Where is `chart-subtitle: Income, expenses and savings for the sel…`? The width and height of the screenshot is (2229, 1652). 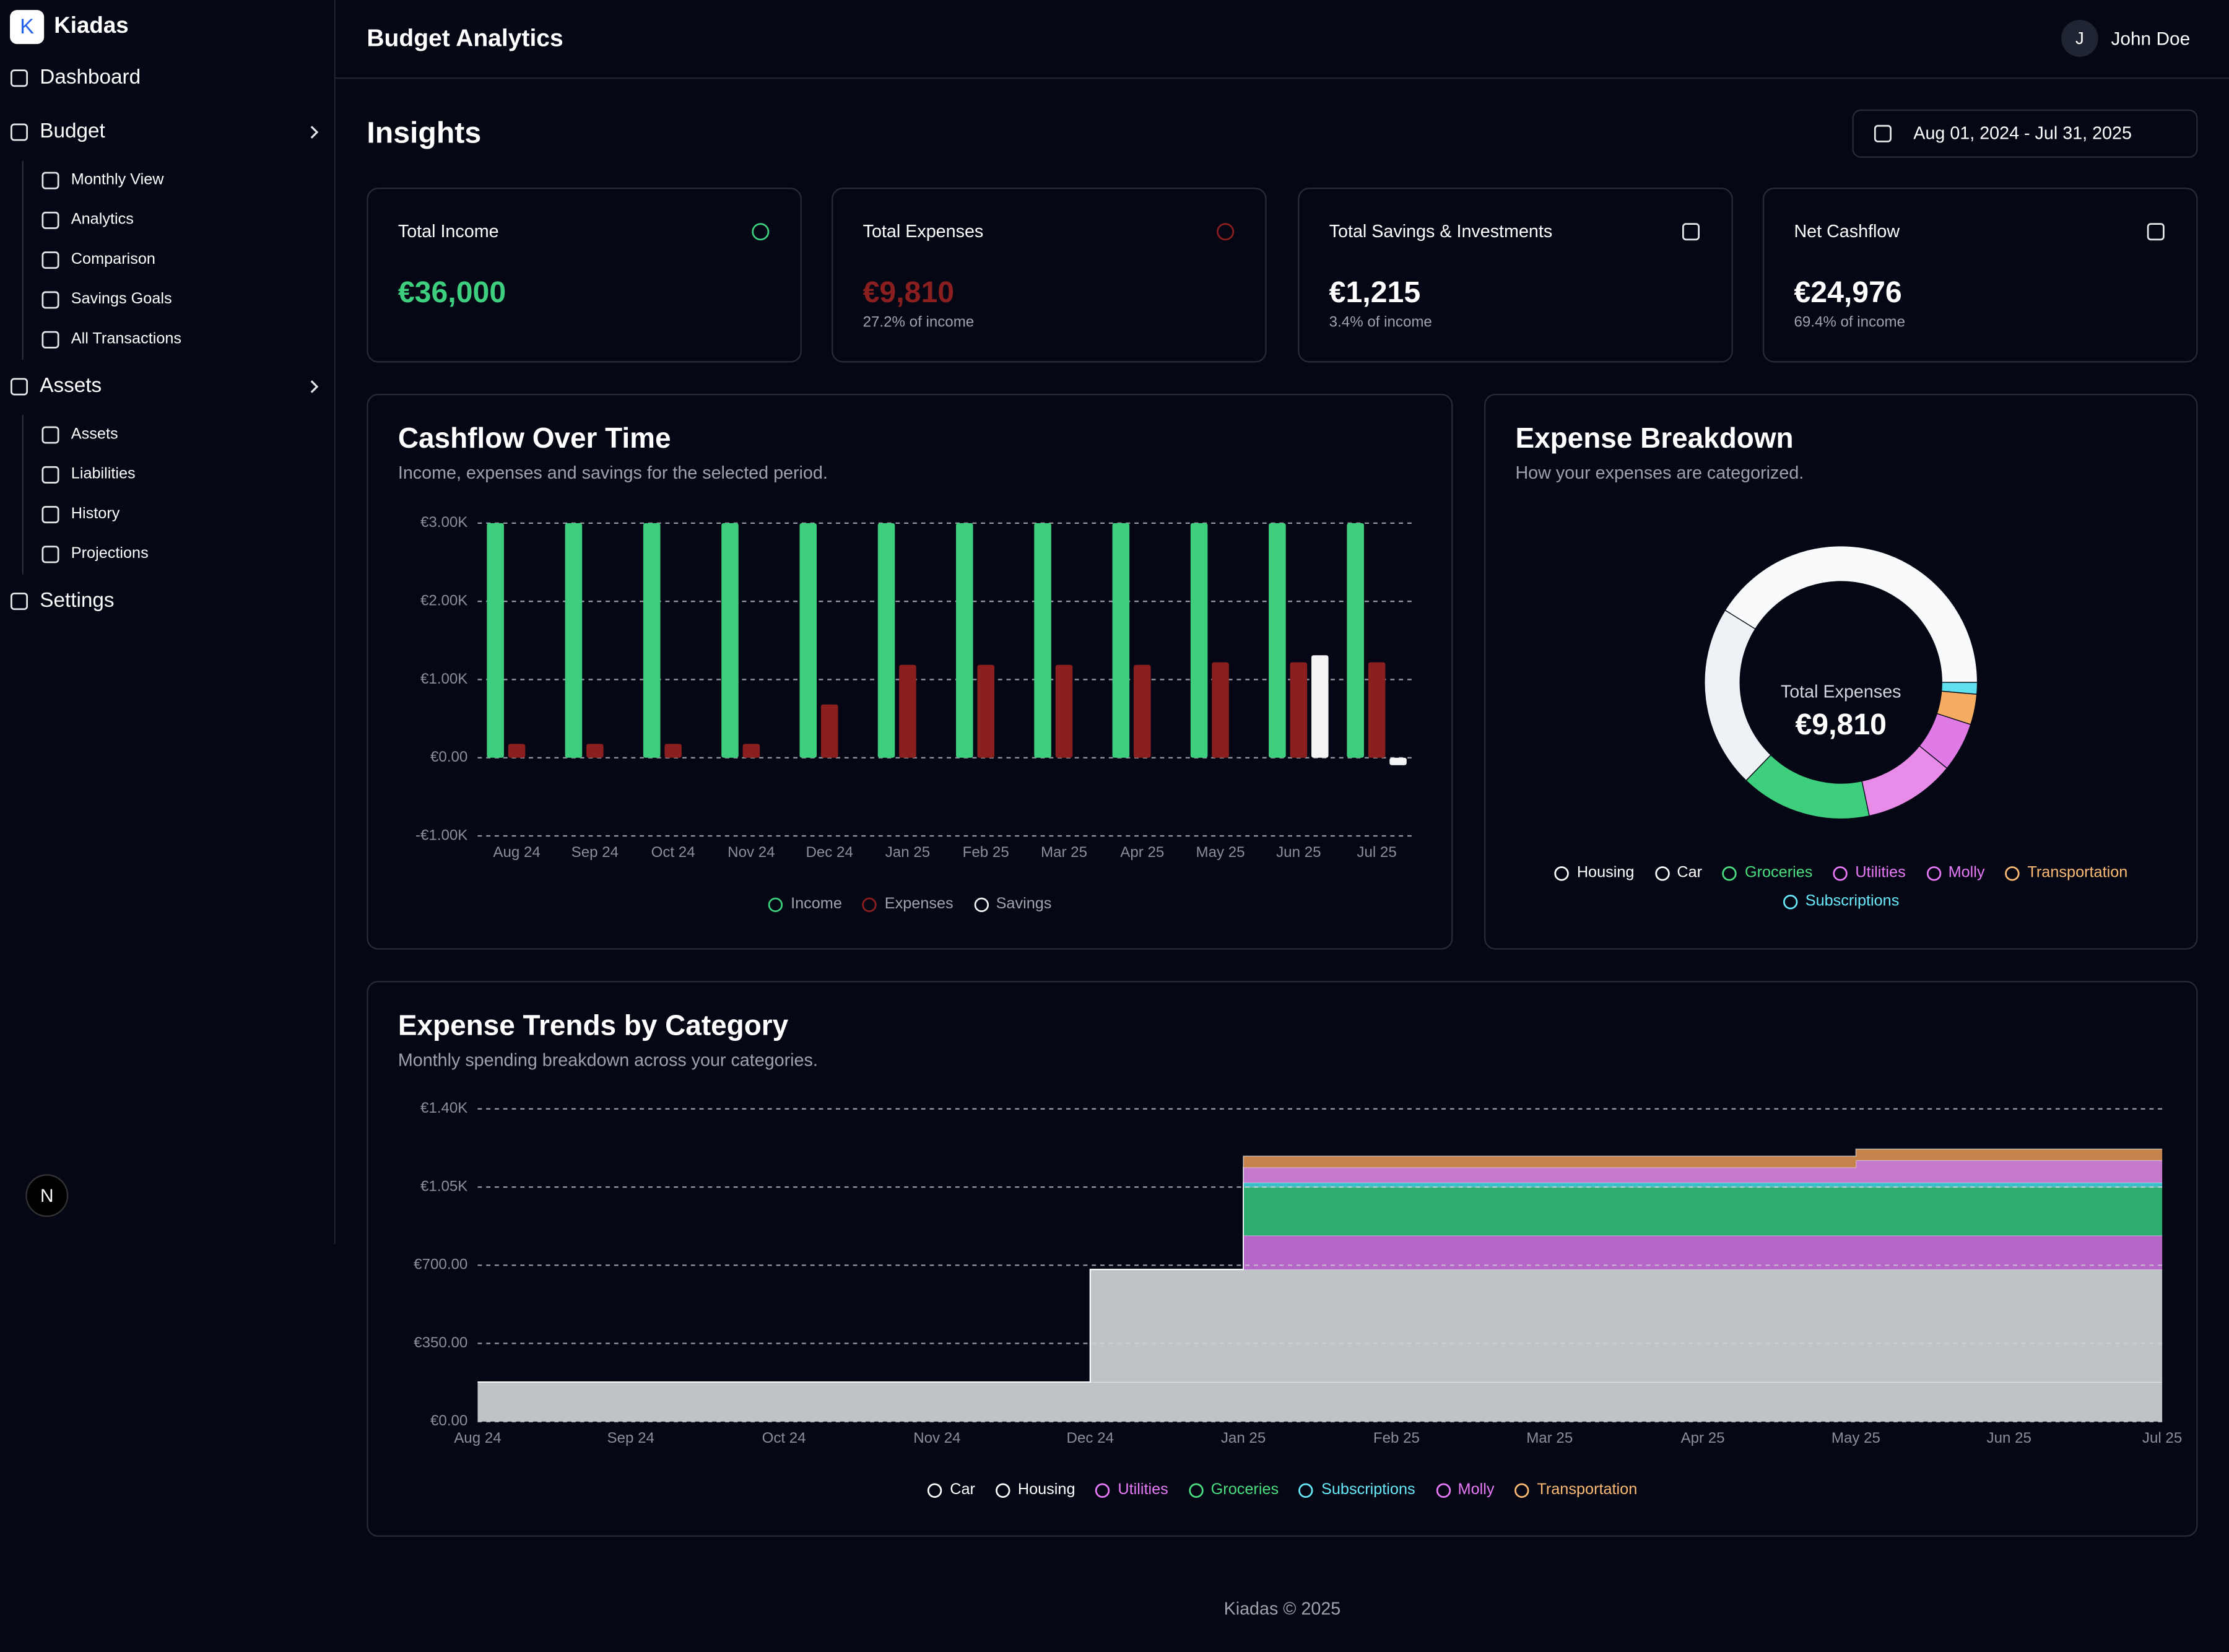
chart-subtitle: Income, expenses and savings for the sel… is located at coordinates (613, 474).